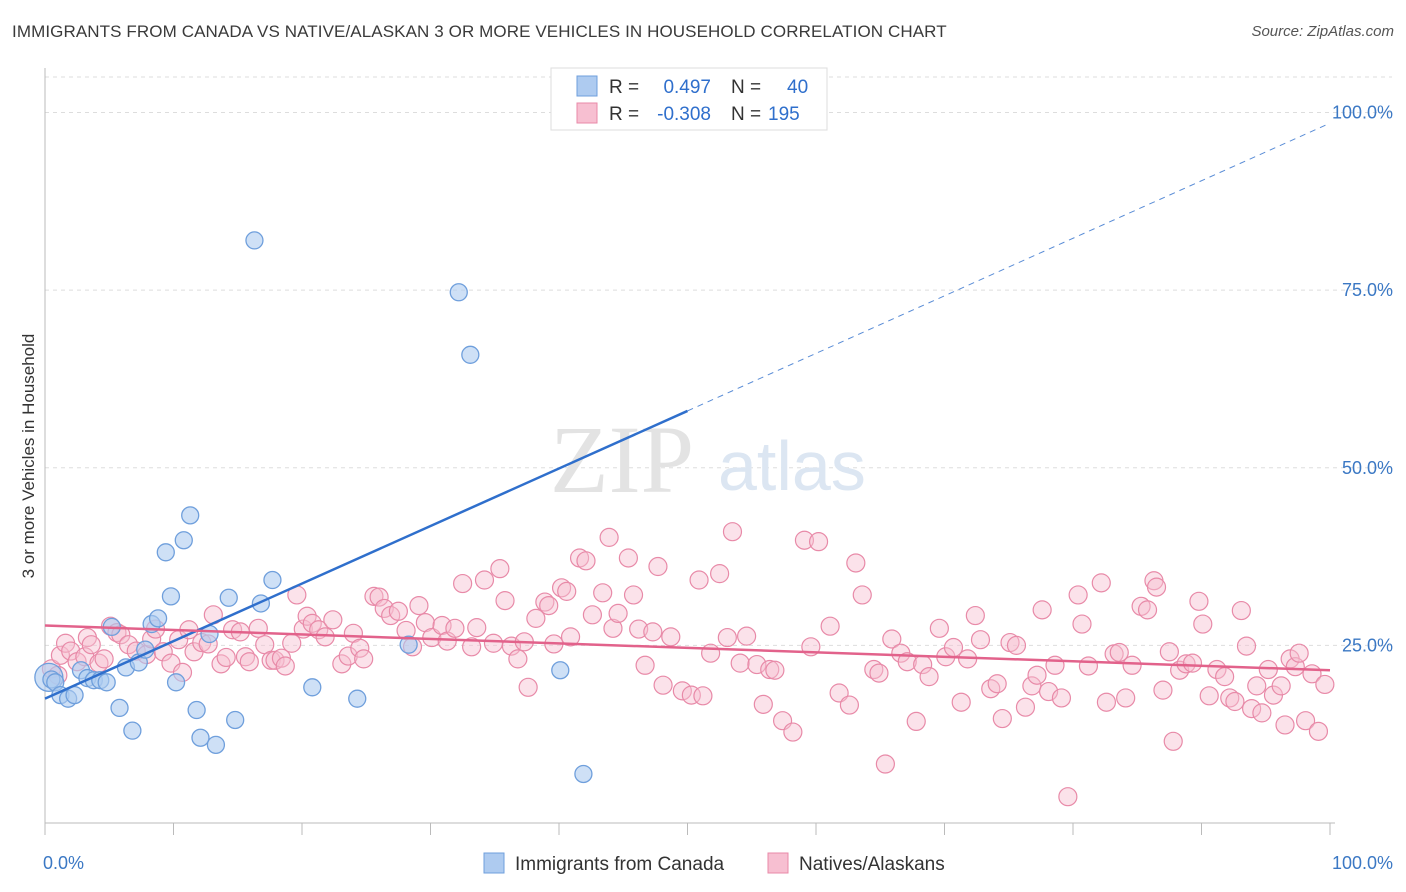 The width and height of the screenshot is (1406, 892). I want to click on y-tick-label: 50.0%, so click(1367, 468).